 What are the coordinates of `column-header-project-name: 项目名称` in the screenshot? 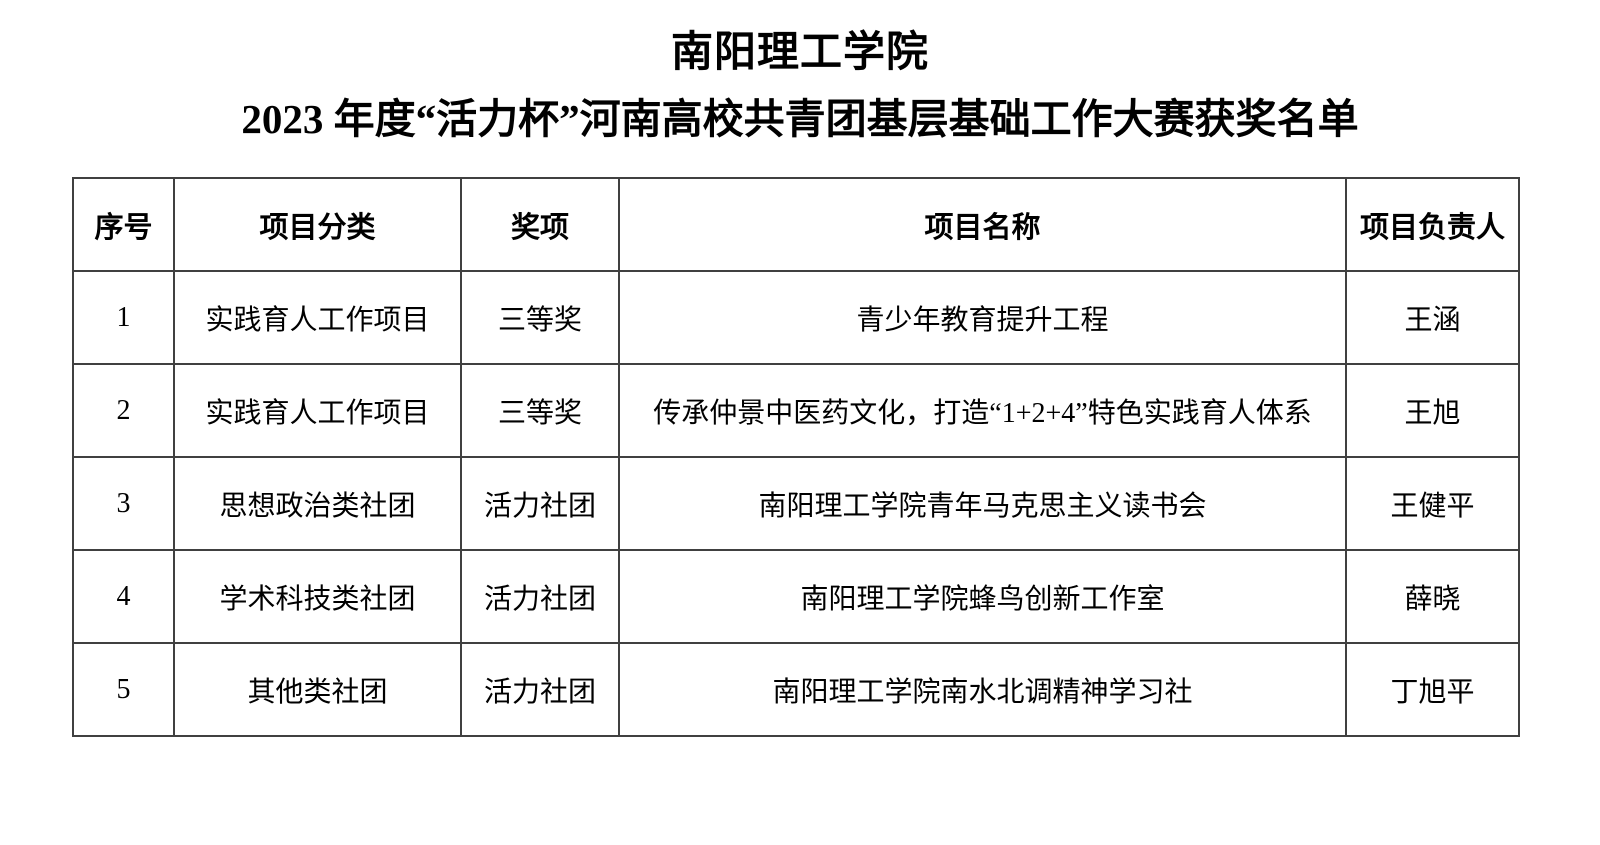 It's located at (982, 224).